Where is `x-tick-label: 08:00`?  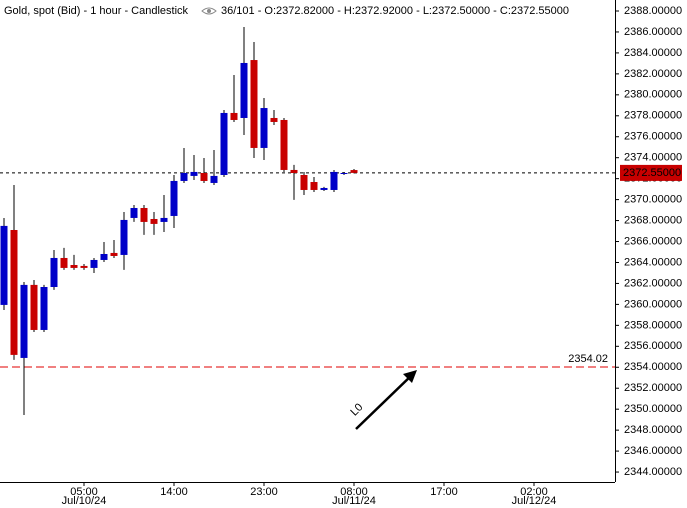 x-tick-label: 08:00 is located at coordinates (354, 492).